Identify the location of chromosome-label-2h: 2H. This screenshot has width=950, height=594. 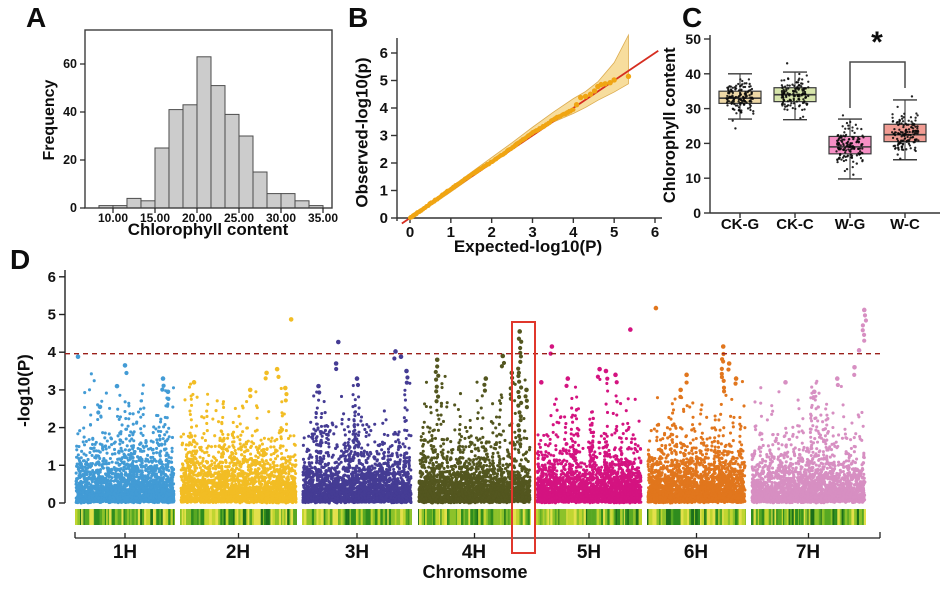
(238, 552).